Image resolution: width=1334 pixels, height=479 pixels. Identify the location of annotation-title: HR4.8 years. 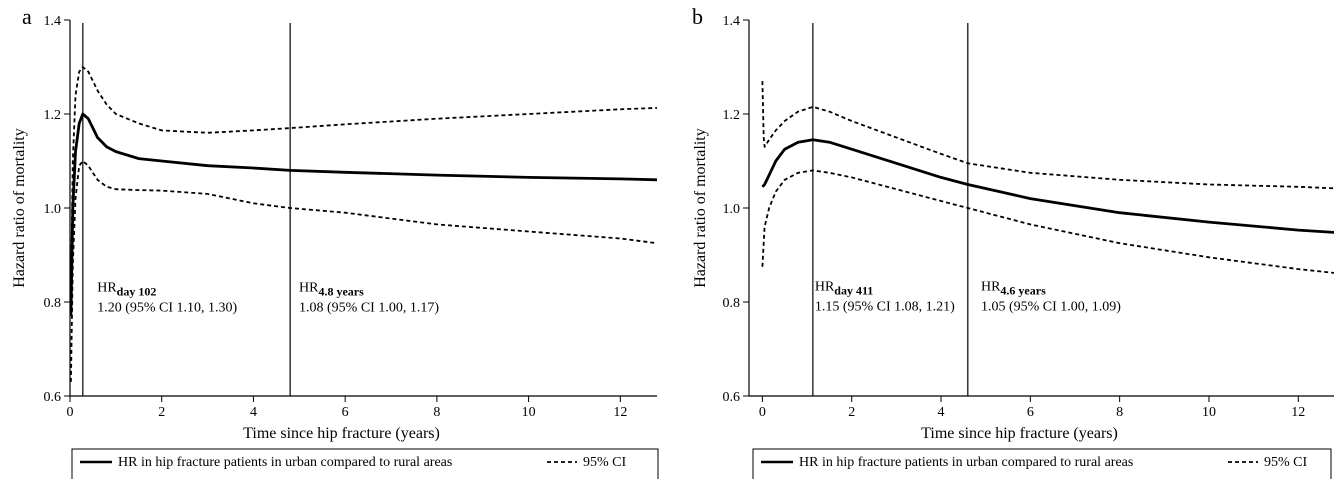
(331, 290).